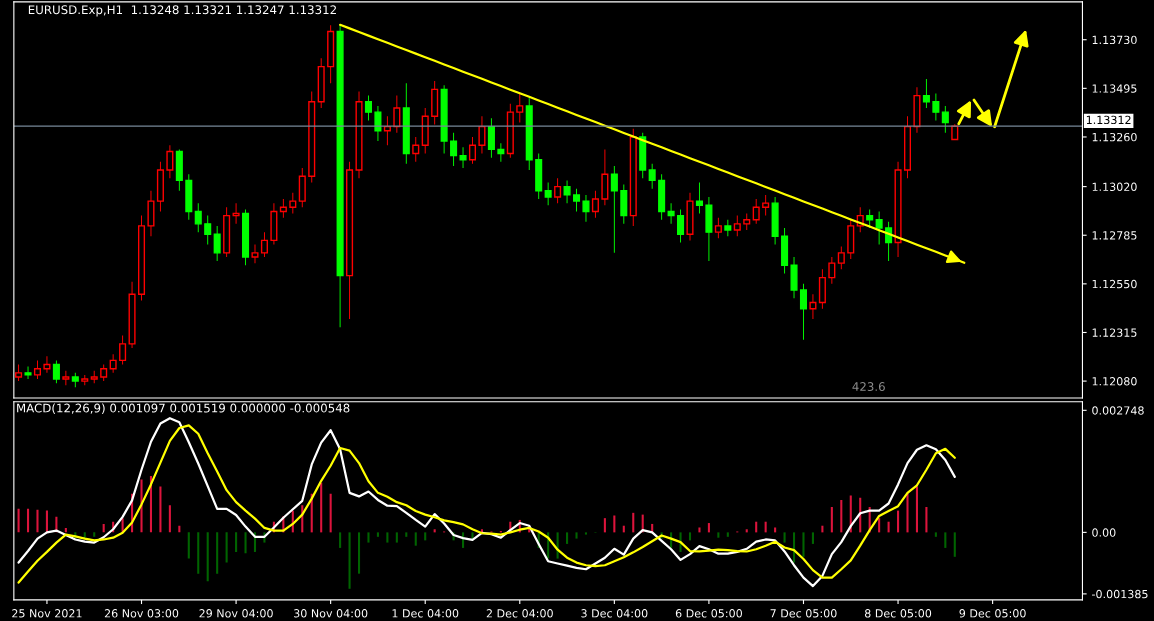  I want to click on y-tick-label: 1.12080, so click(1114, 381).